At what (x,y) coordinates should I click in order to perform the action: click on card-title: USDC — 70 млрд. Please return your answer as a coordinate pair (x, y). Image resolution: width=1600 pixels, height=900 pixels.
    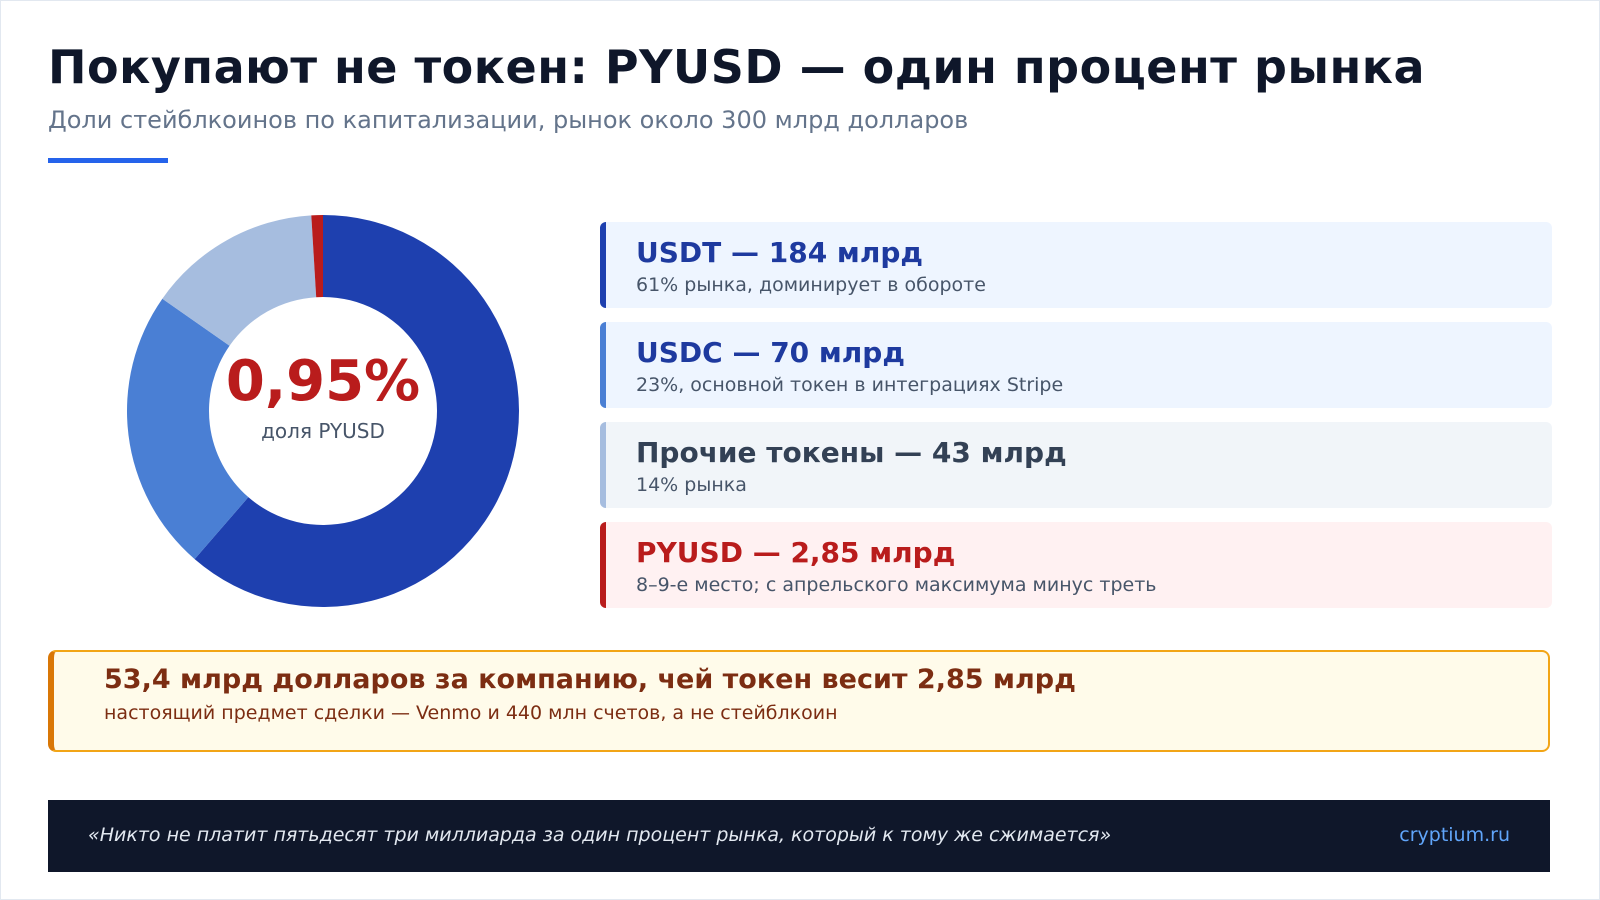
    Looking at the image, I should click on (770, 352).